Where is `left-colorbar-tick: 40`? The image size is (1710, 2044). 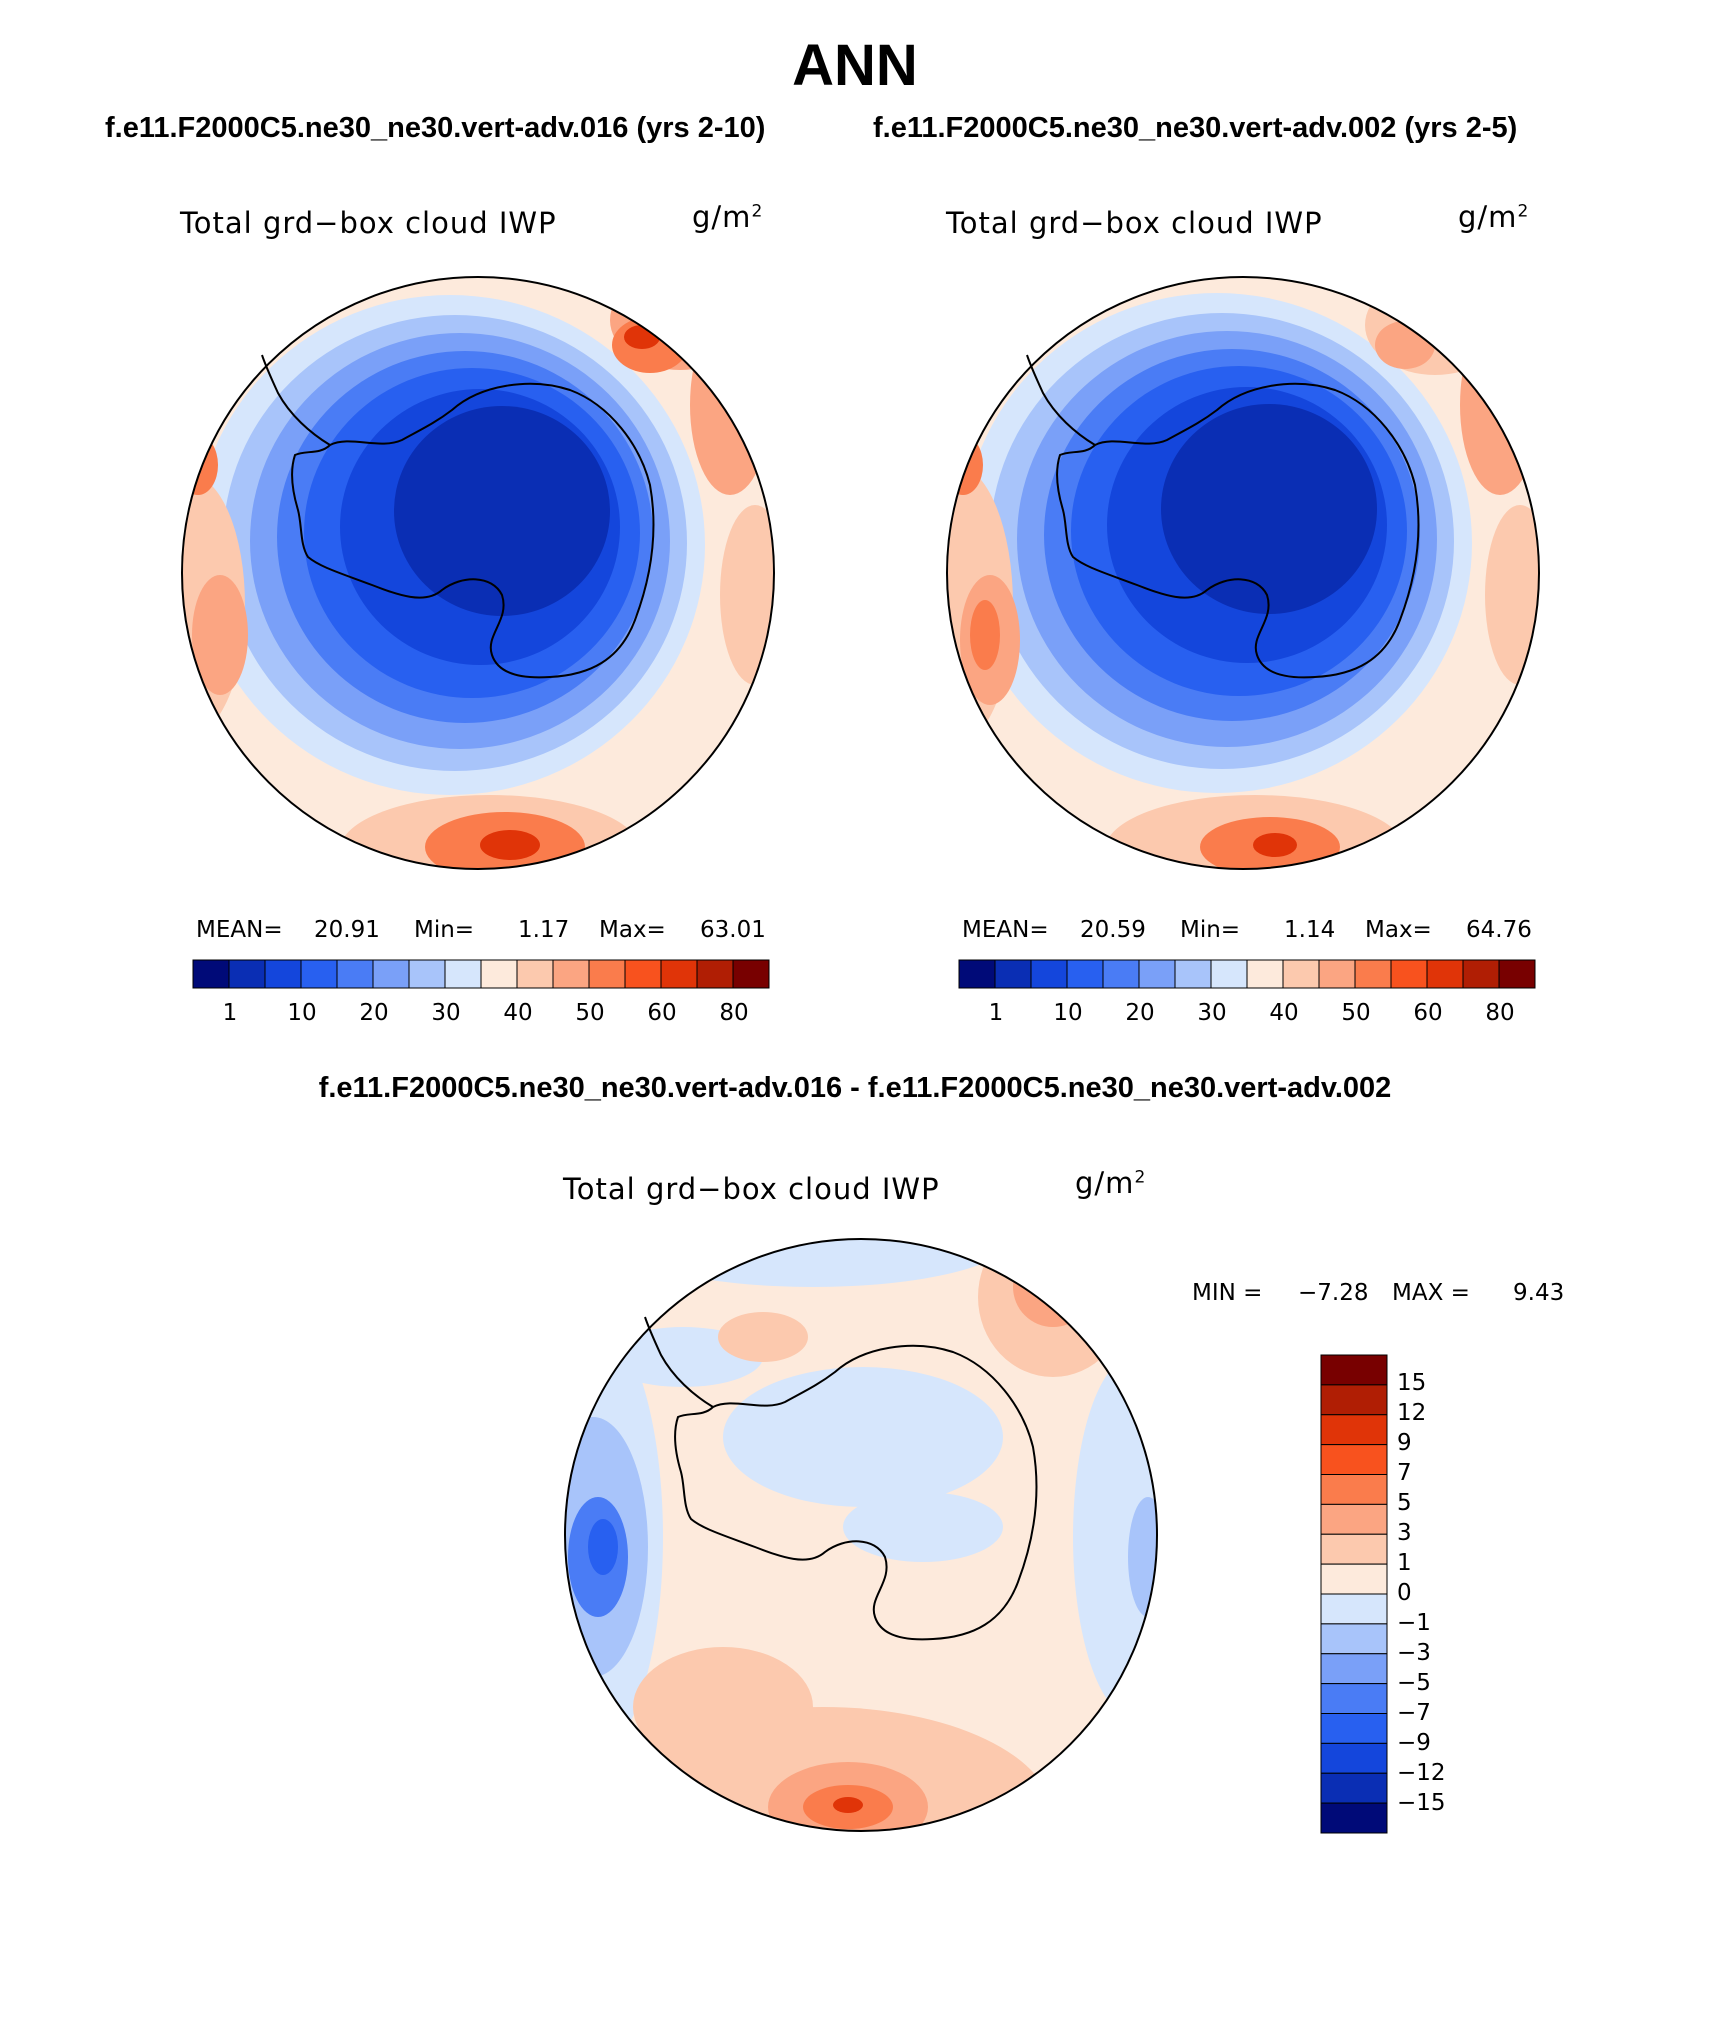 left-colorbar-tick: 40 is located at coordinates (518, 1013).